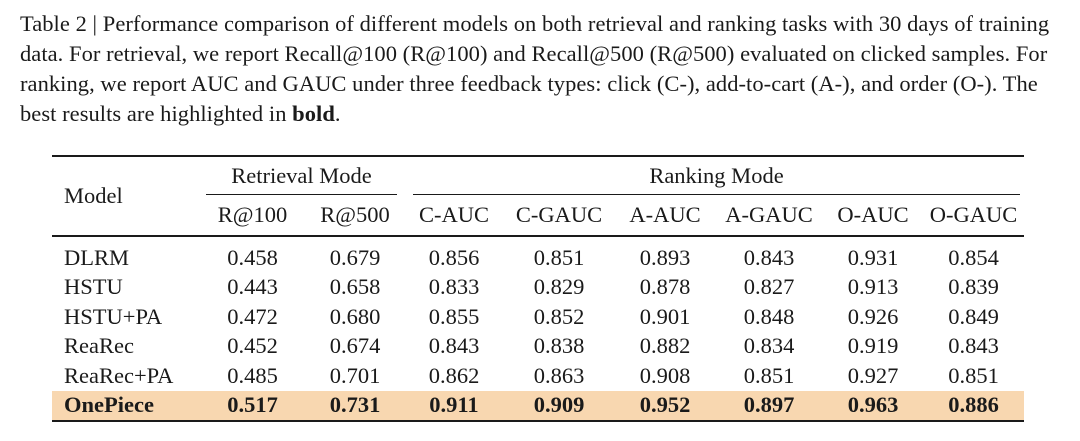 The width and height of the screenshot is (1080, 441). I want to click on retrieval-group-label: Retrieval Mode, so click(301, 176).